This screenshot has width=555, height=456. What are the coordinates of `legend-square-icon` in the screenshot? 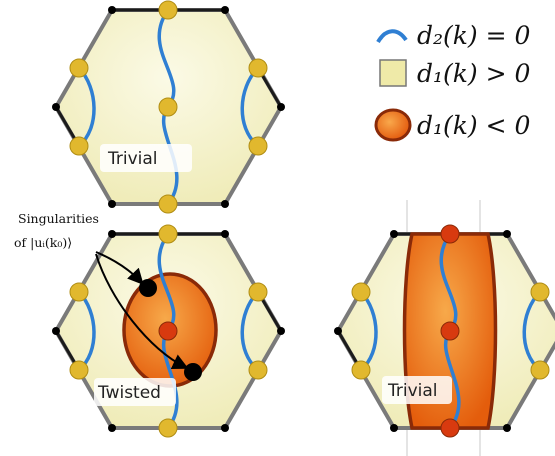 It's located at (393, 73).